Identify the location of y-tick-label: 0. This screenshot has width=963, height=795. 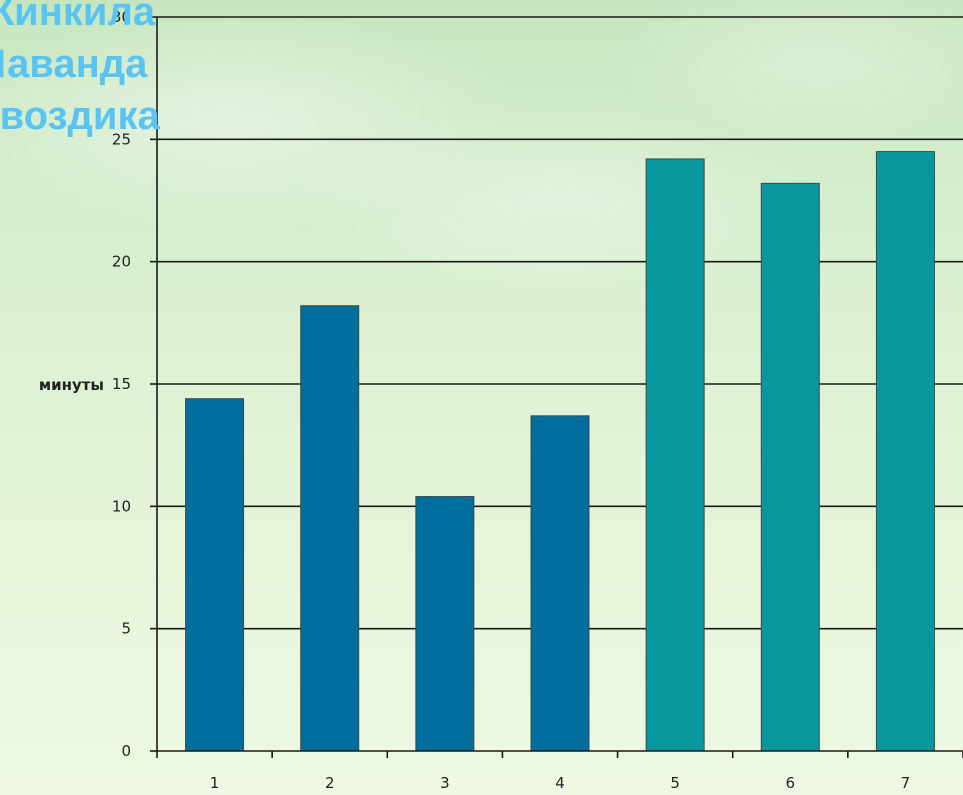
(126, 751).